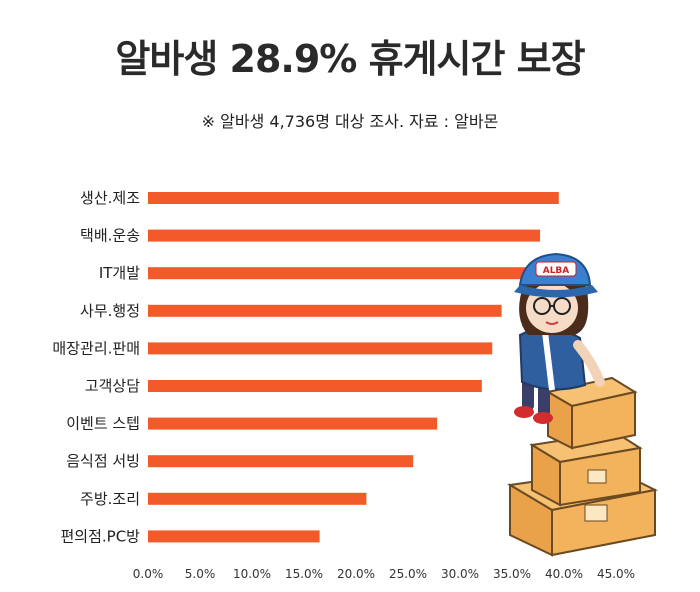  What do you see at coordinates (591, 413) in the screenshot?
I see `box-top` at bounding box center [591, 413].